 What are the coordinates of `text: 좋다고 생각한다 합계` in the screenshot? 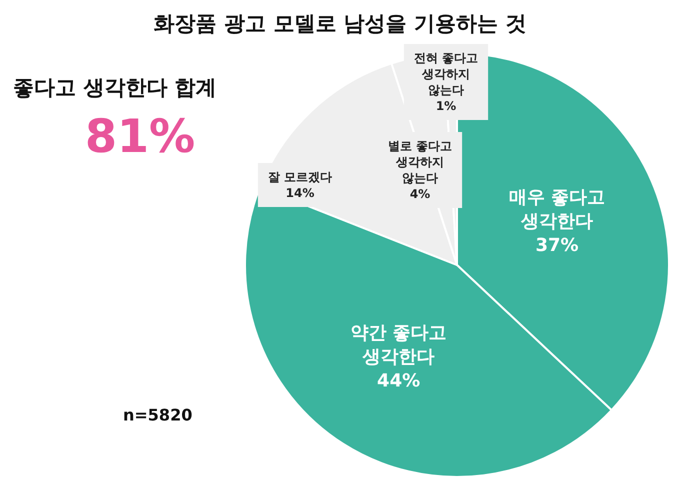 It's located at (115, 88).